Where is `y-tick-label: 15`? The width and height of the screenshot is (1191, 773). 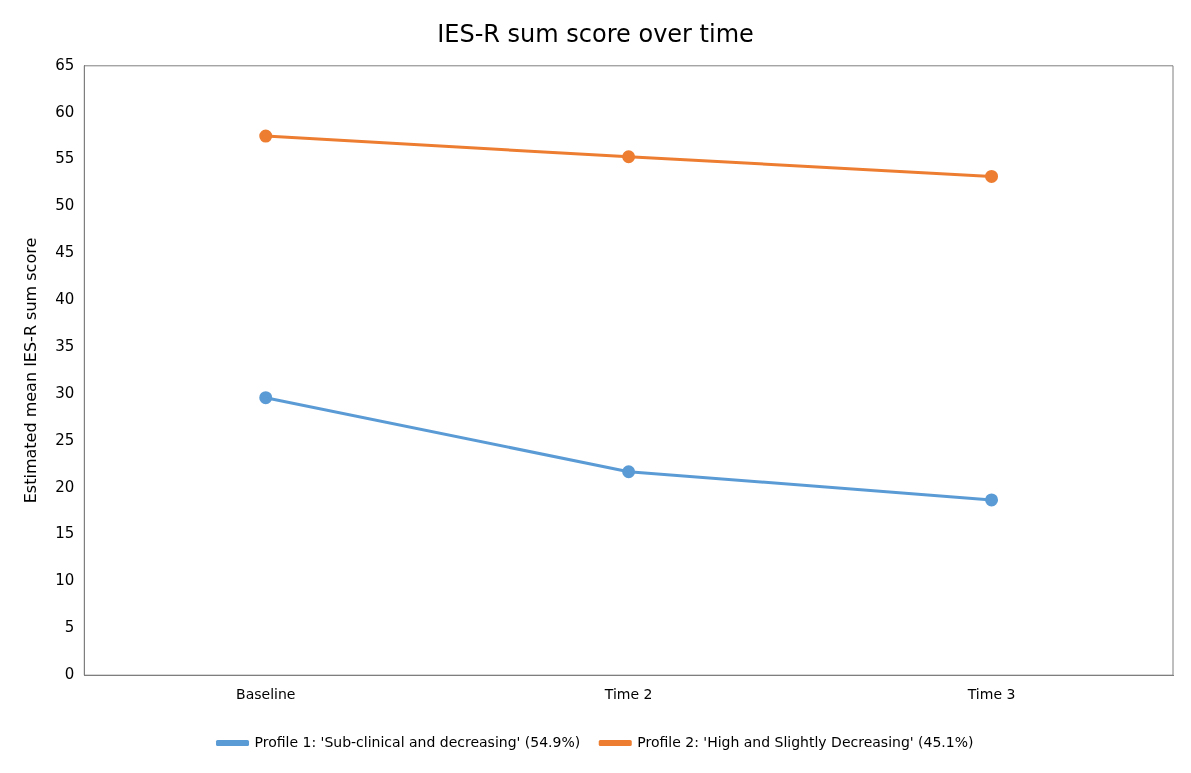 y-tick-label: 15 is located at coordinates (65, 533).